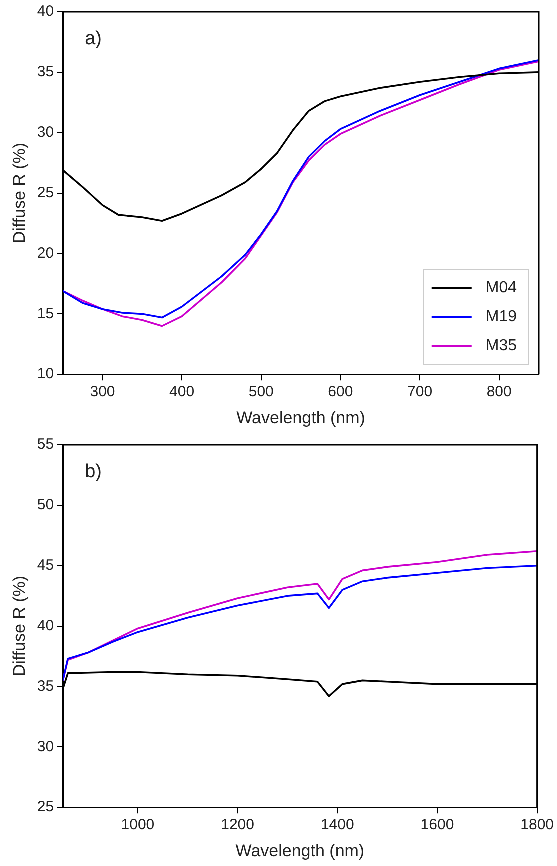 The width and height of the screenshot is (557, 866). I want to click on y-tick-label: 45, so click(45, 565).